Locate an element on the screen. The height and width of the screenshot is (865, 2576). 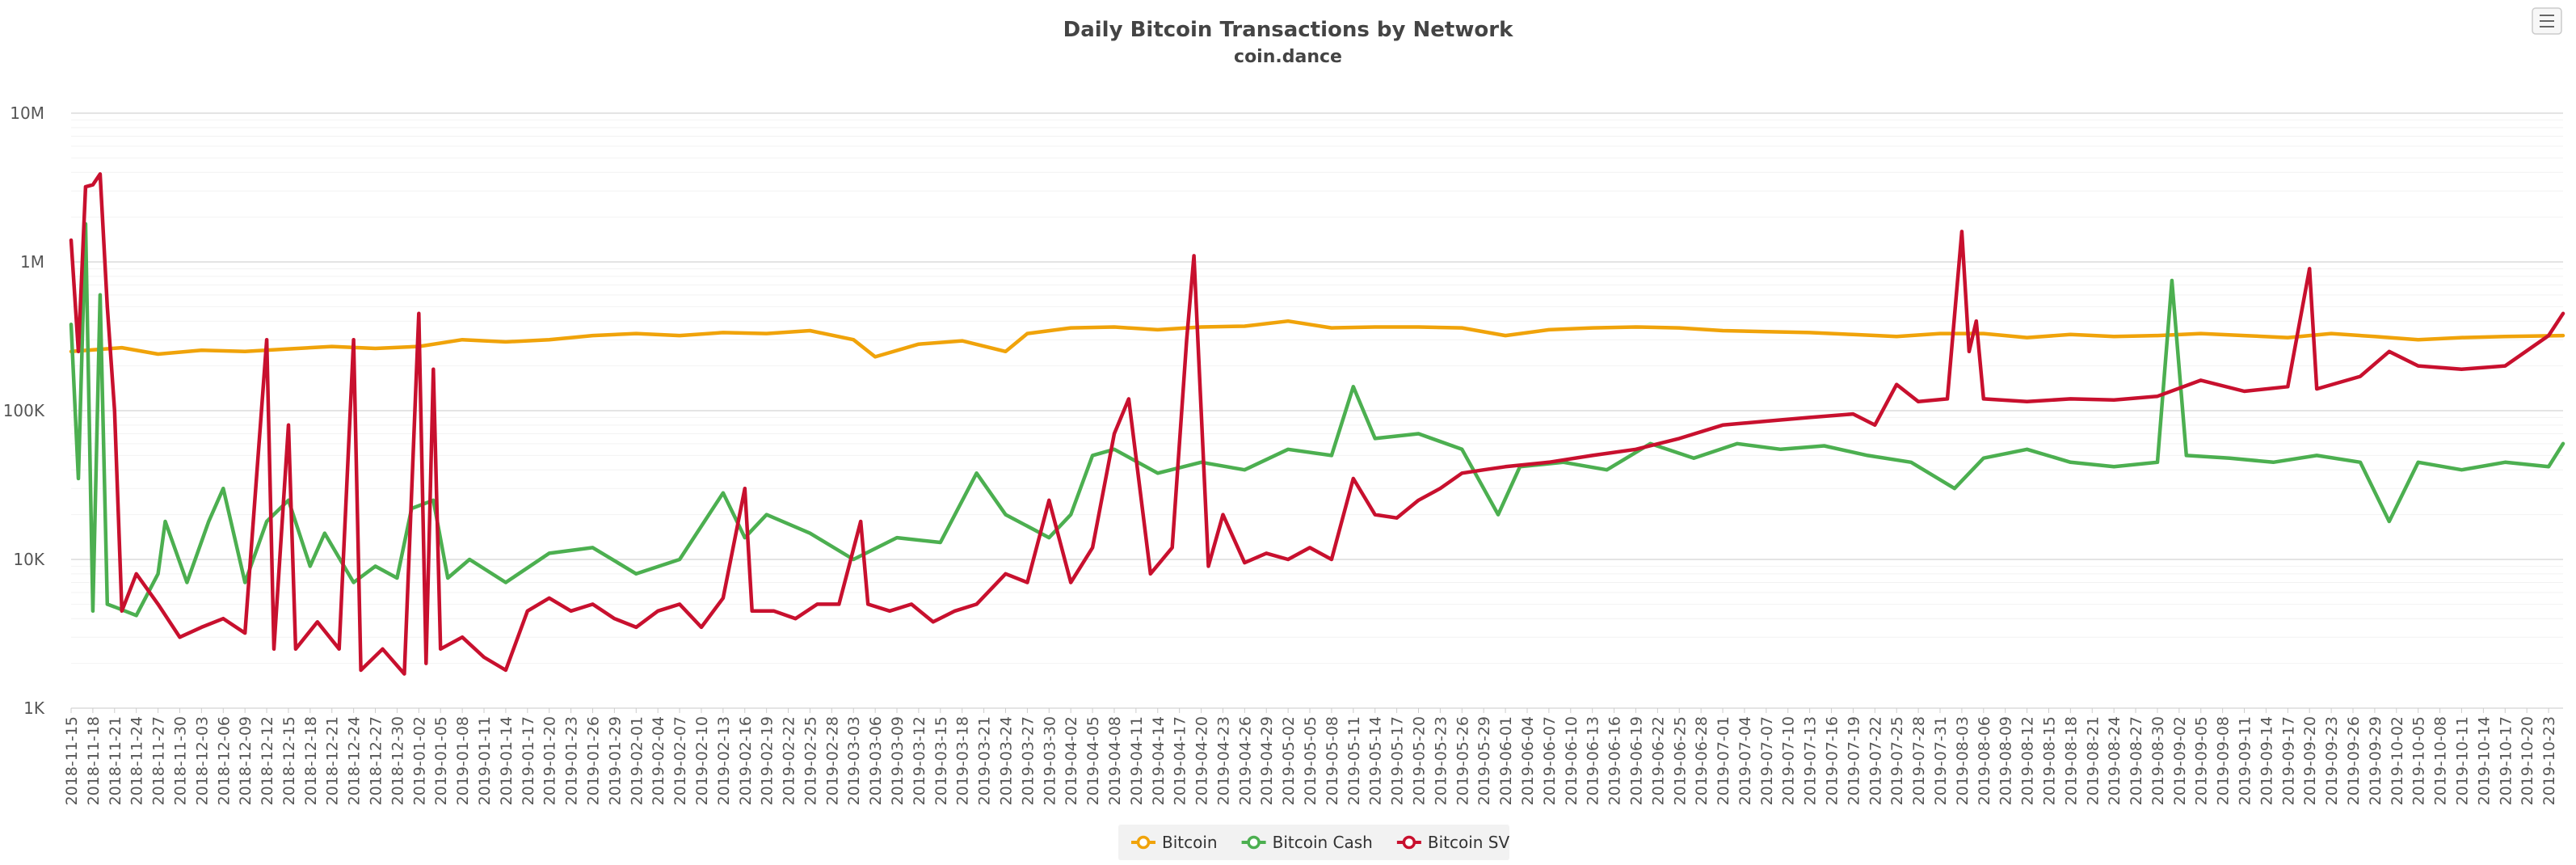
chart-menu-button is located at coordinates (2547, 21).